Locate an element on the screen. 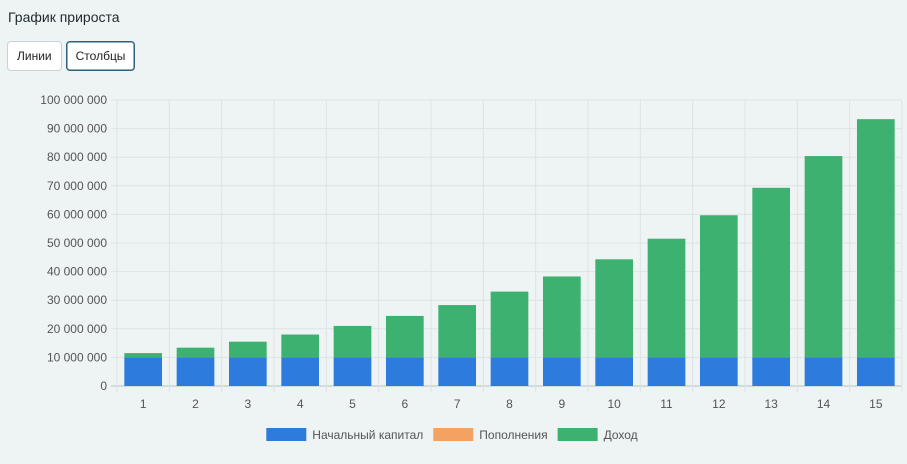  lines-view-button: Линии is located at coordinates (34, 56).